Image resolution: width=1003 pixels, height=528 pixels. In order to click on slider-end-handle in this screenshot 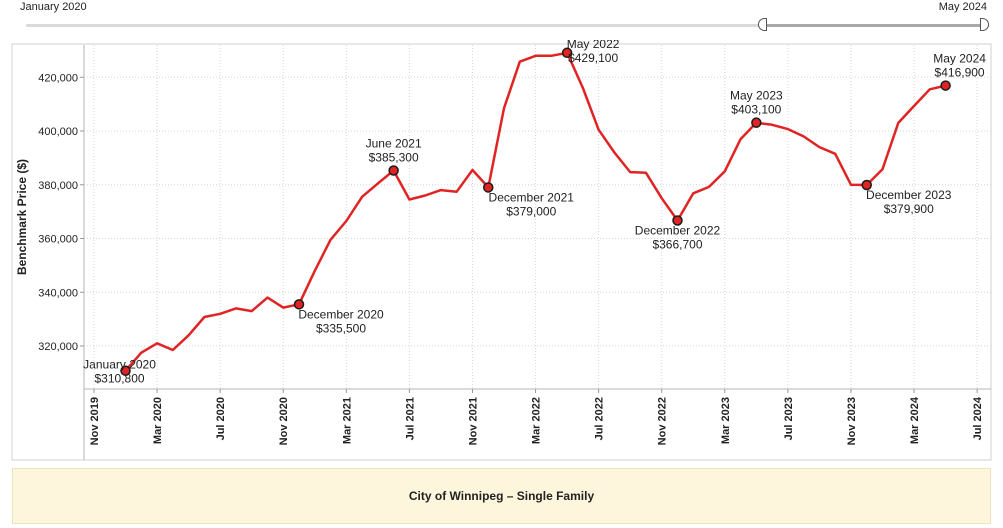, I will do `click(984, 24)`.